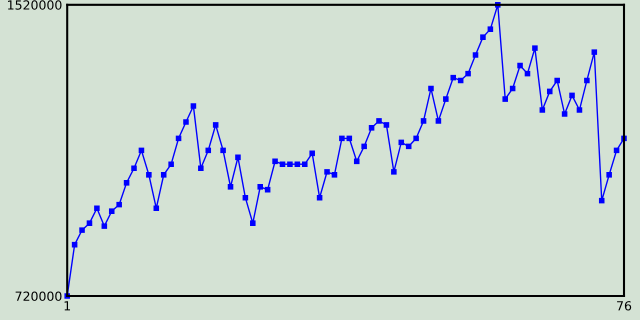  What do you see at coordinates (67, 305) in the screenshot?
I see `x-tick-label: 1` at bounding box center [67, 305].